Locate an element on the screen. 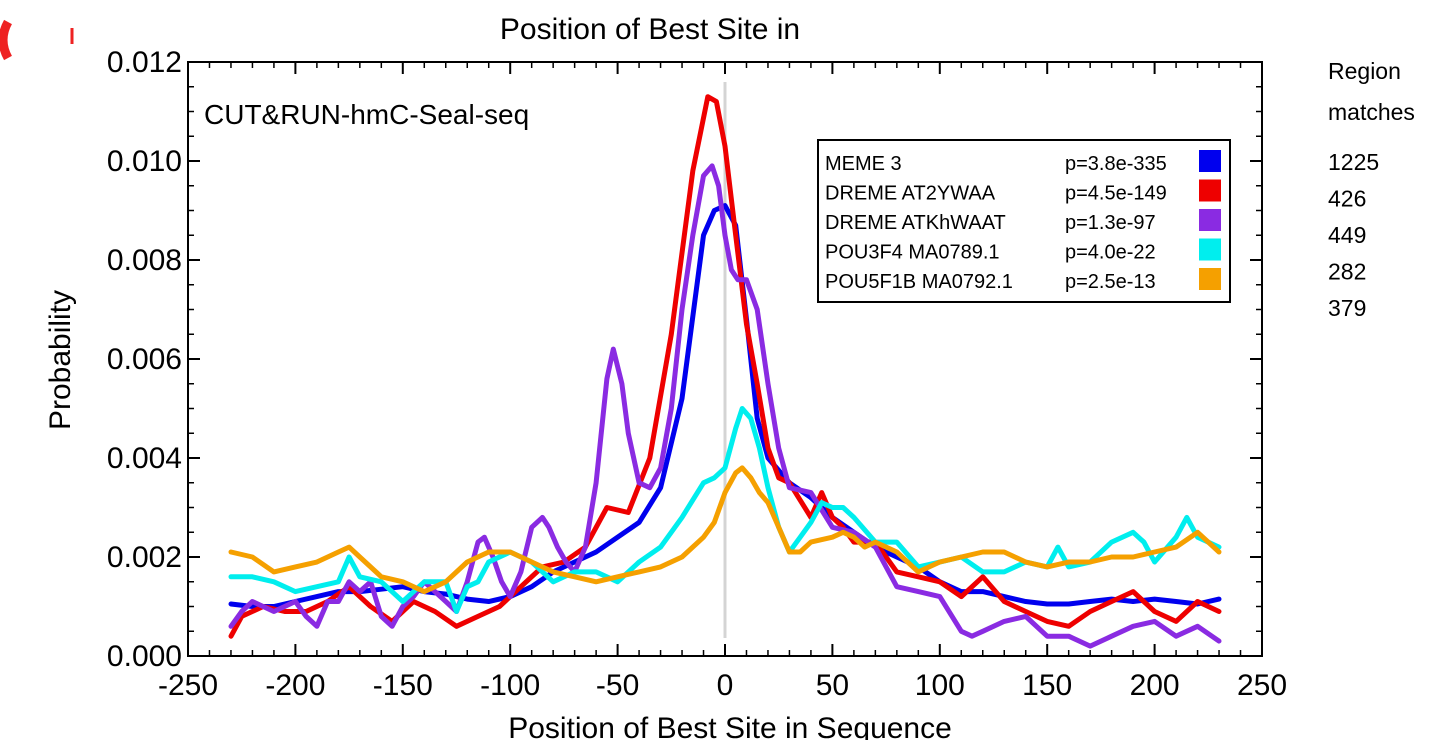 The image size is (1431, 745). legend-entry-pvalue: p=1.3e-97 is located at coordinates (1110, 223).